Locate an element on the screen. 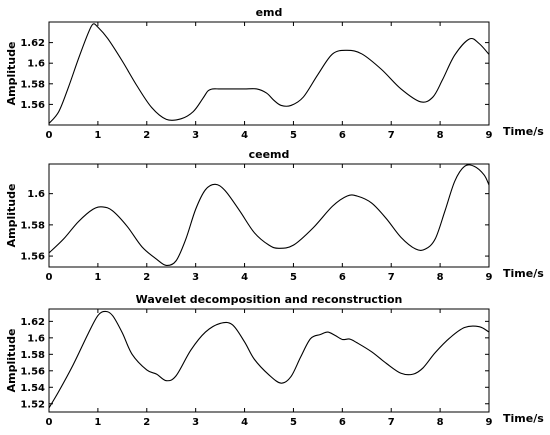 The width and height of the screenshot is (550, 435). chart-title: emd is located at coordinates (269, 12).